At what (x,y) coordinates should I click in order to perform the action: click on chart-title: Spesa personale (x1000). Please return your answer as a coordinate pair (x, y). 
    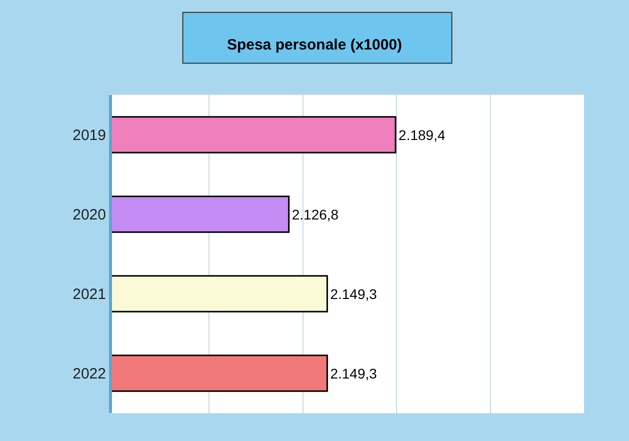
    Looking at the image, I should click on (314, 45).